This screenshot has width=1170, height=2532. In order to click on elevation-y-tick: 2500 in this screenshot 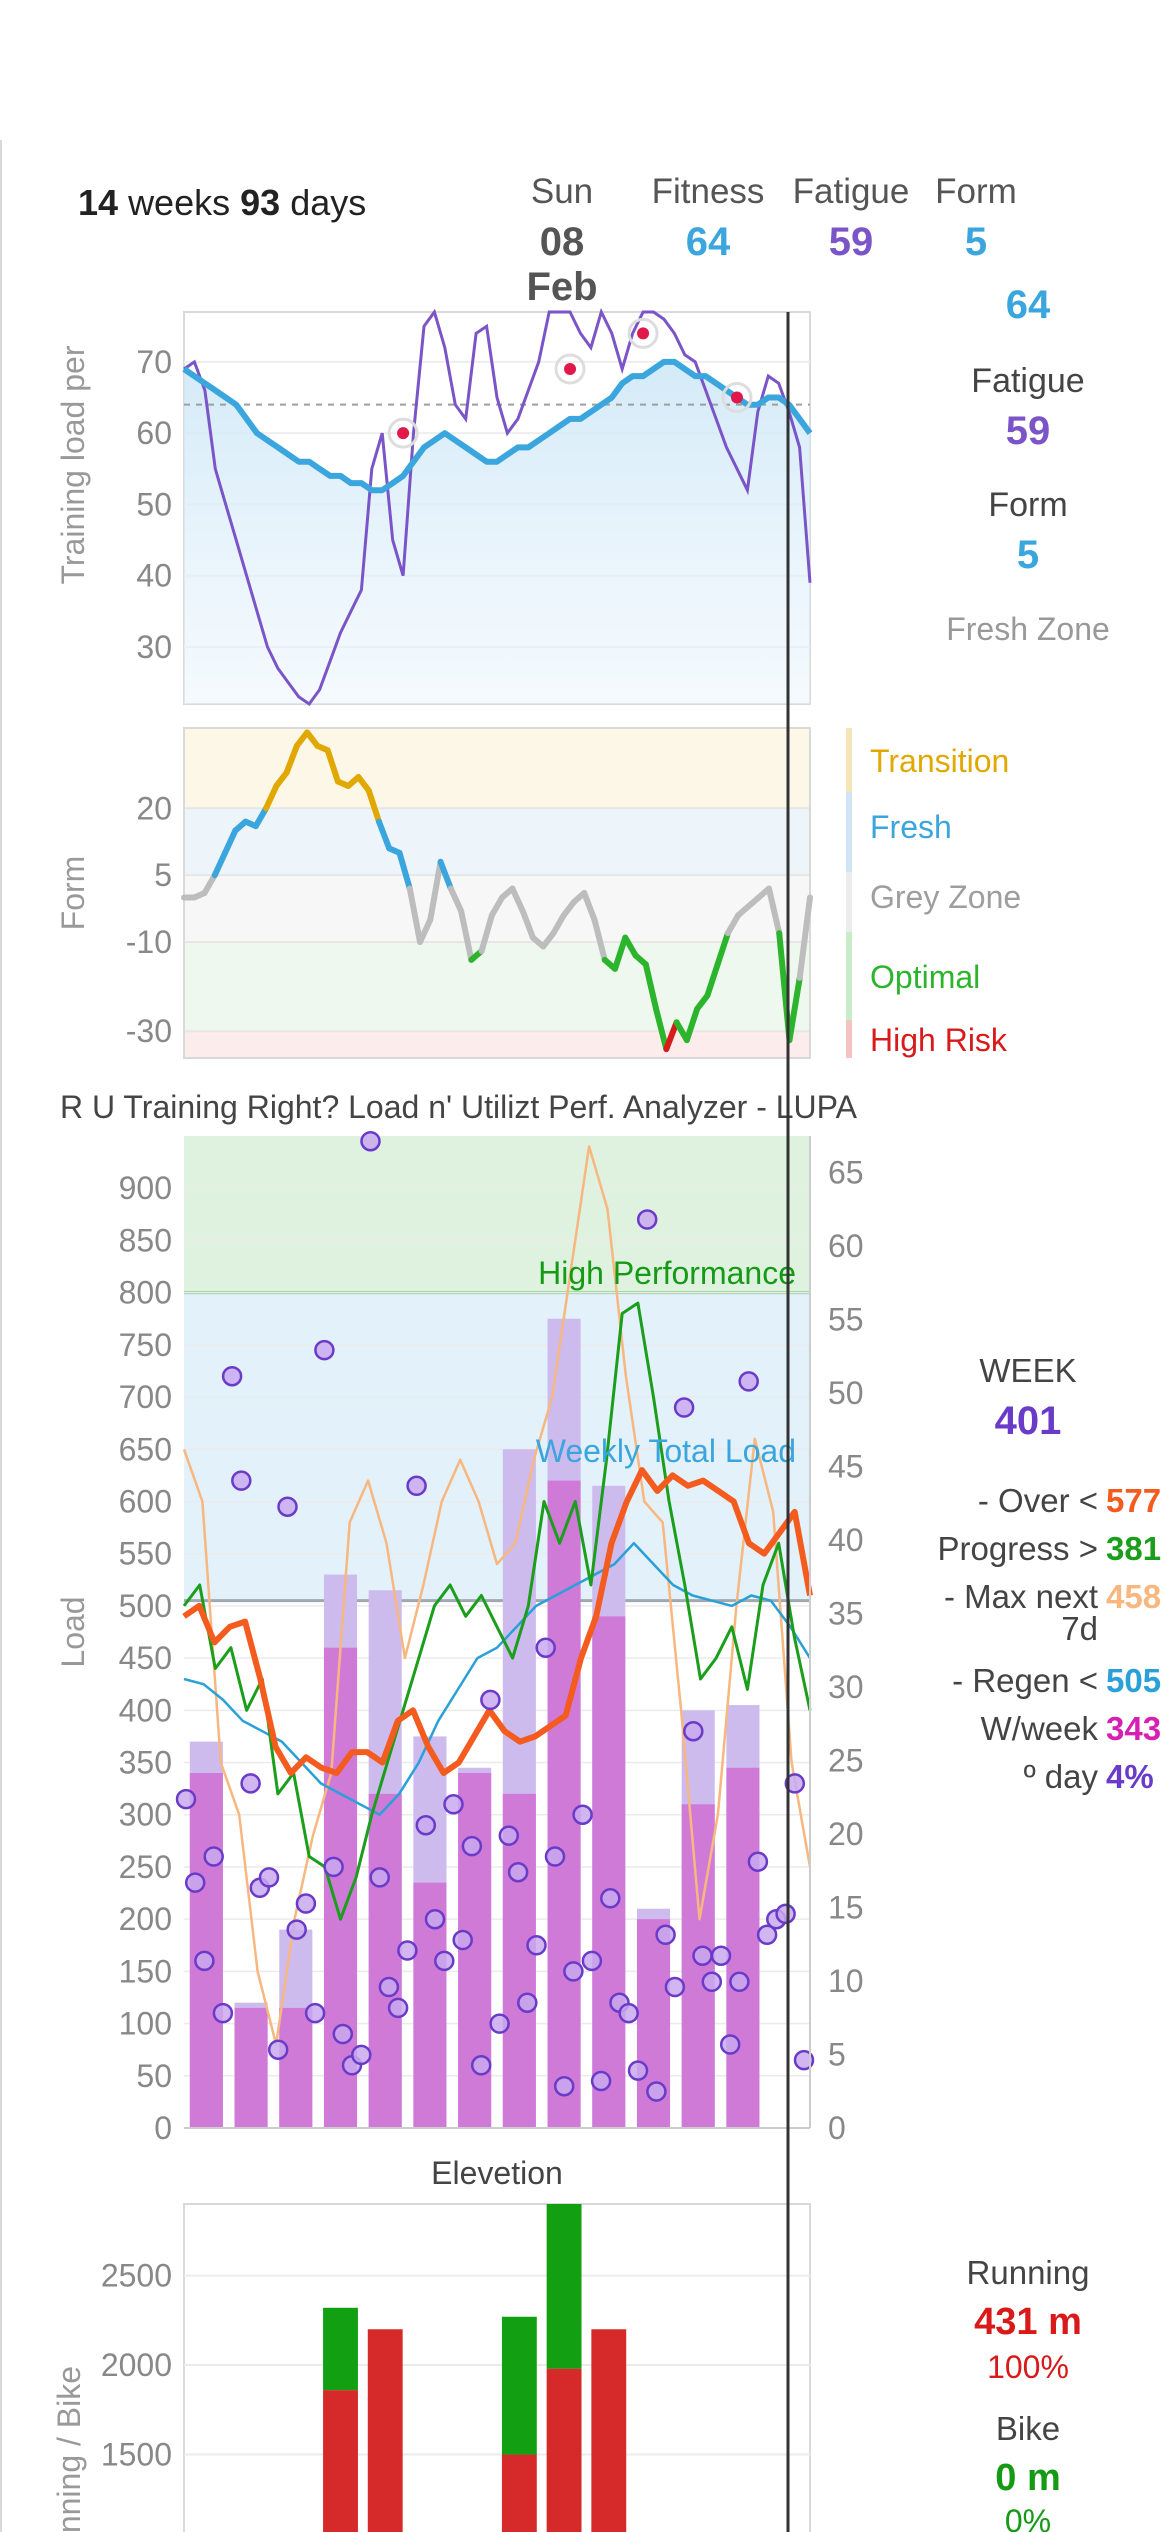, I will do `click(136, 2276)`.